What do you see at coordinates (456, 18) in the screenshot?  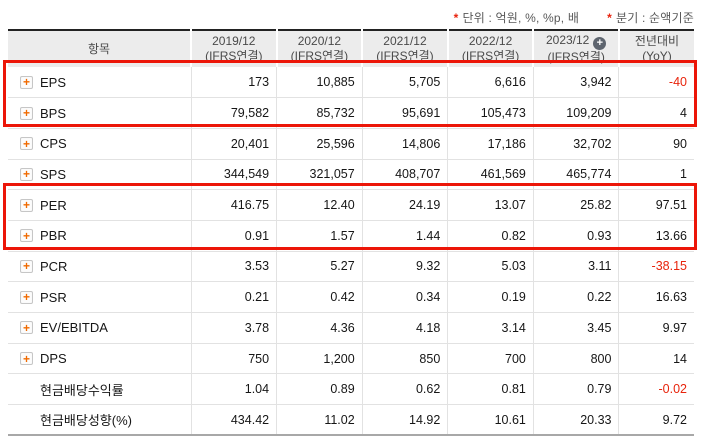 I see `asterisk-icon: *` at bounding box center [456, 18].